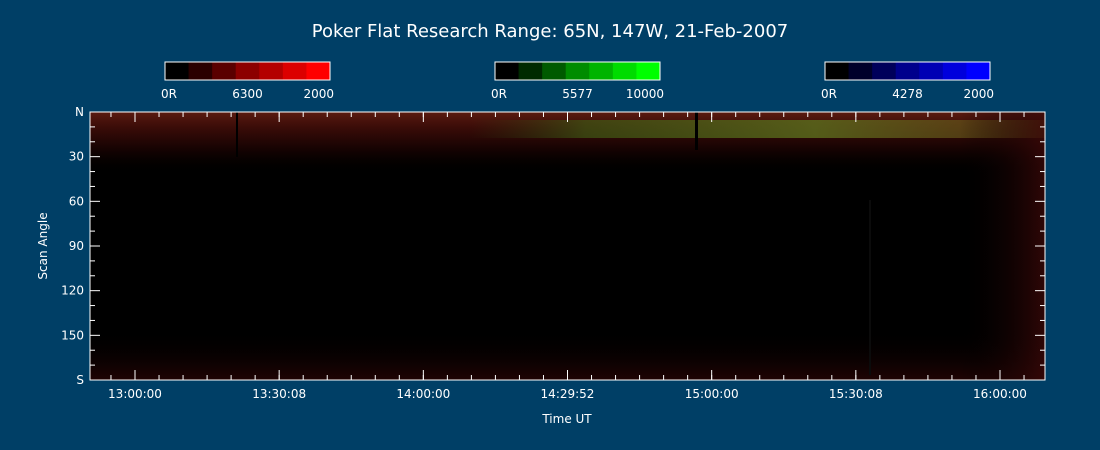 Image resolution: width=1100 pixels, height=450 pixels. Describe the element at coordinates (1002, 246) in the screenshot. I see `right-edge-glow` at that location.